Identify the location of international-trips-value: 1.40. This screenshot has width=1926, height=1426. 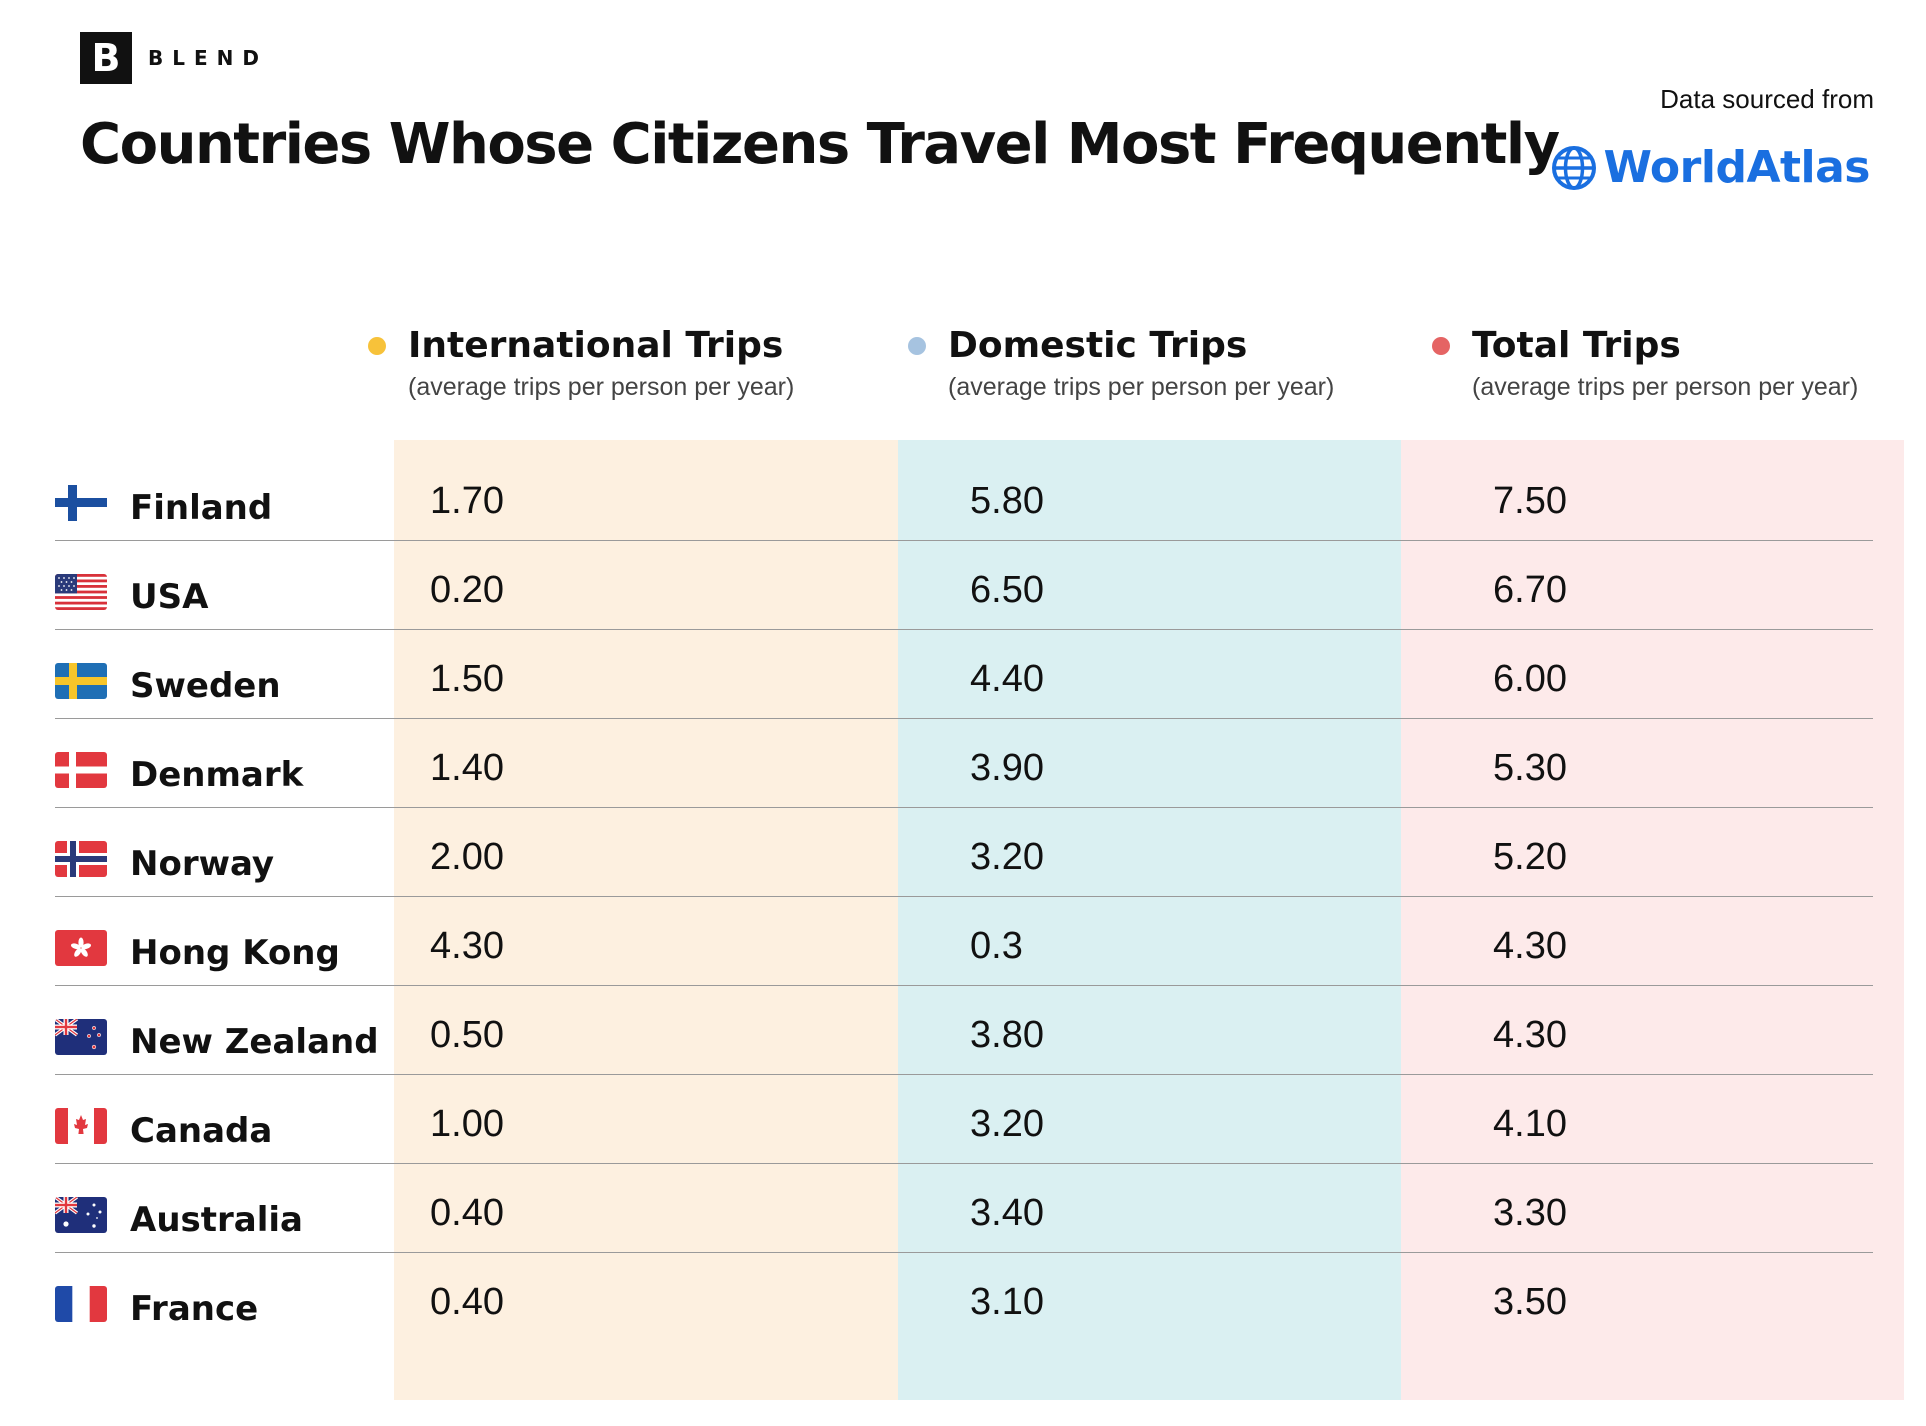
(467, 768).